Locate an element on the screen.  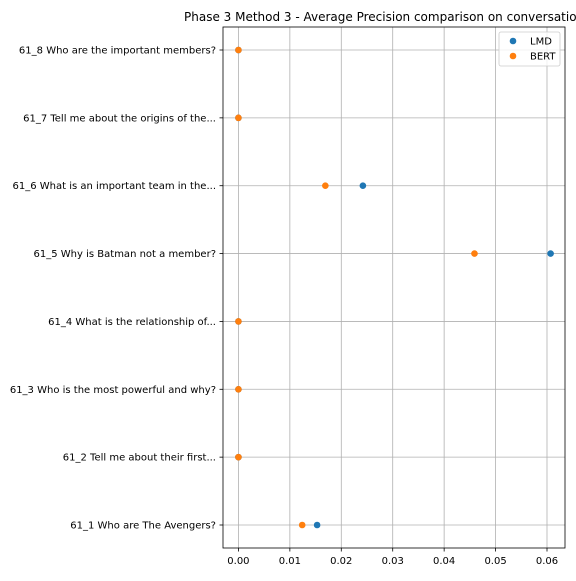
legend-label-bert: BERT is located at coordinates (543, 57).